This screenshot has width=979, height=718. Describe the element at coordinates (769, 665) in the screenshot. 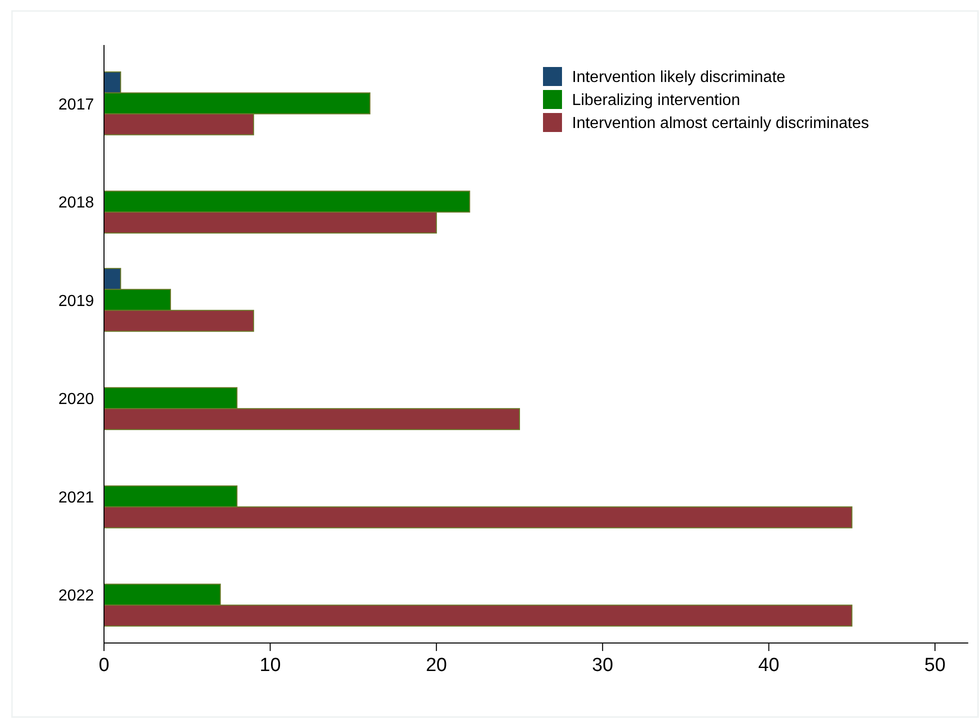

I see `x-tick-label: 40` at that location.